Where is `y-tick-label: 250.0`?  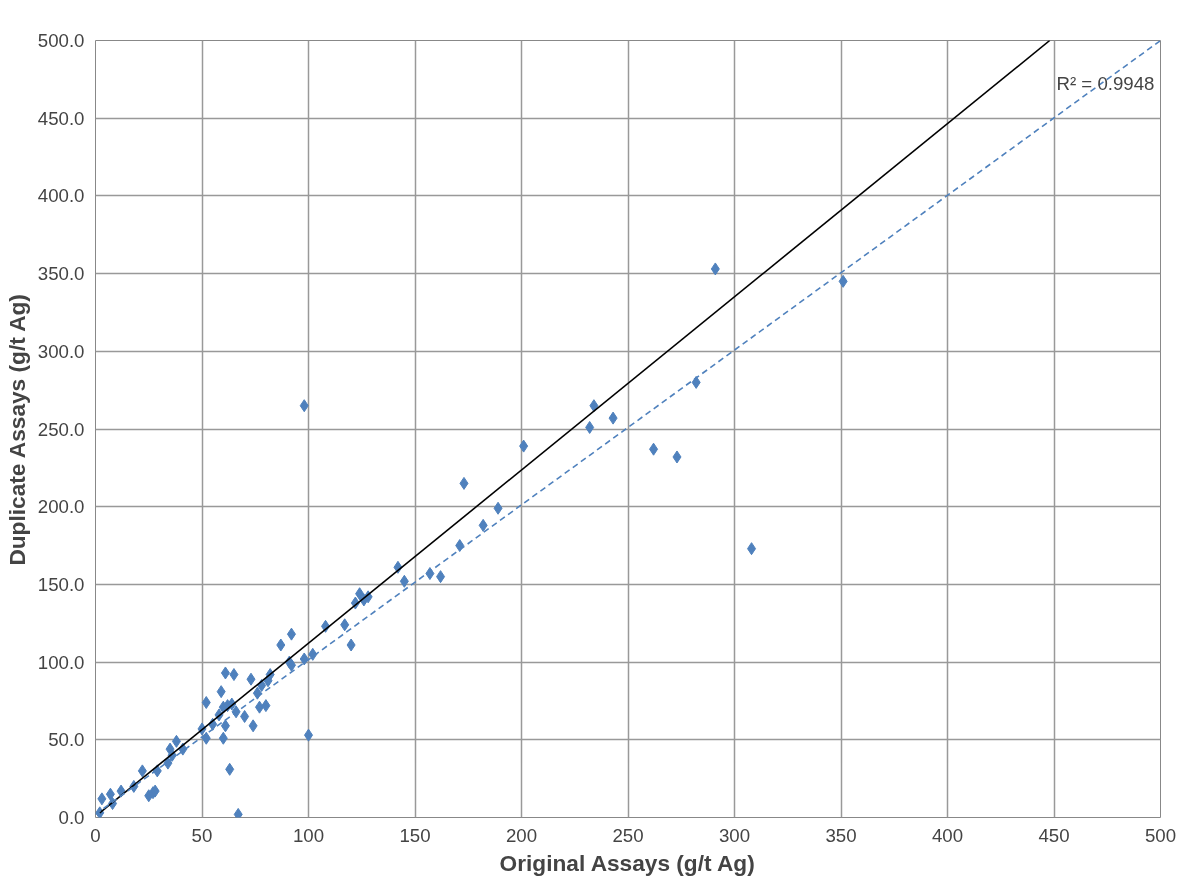 y-tick-label: 250.0 is located at coordinates (61, 429).